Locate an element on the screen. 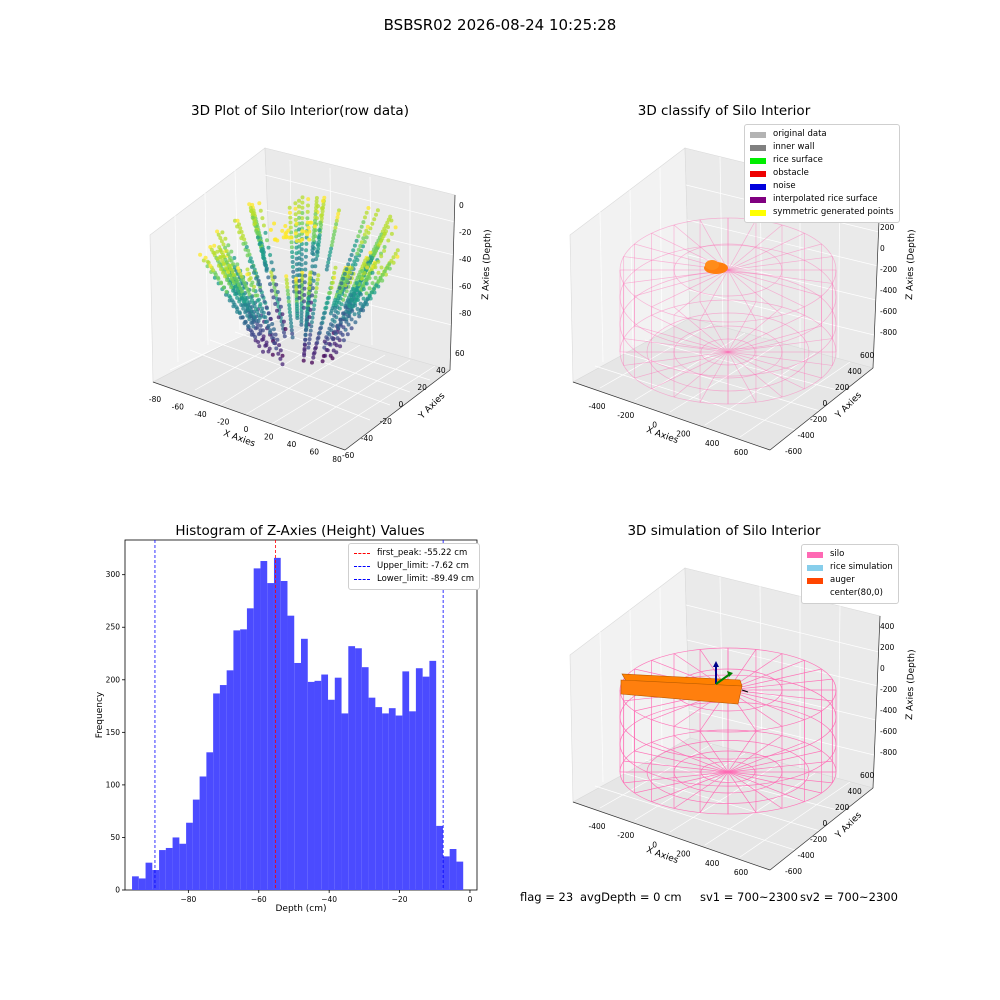 The width and height of the screenshot is (1000, 1000). simulation-orientation-arrows is located at coordinates (723, 673).